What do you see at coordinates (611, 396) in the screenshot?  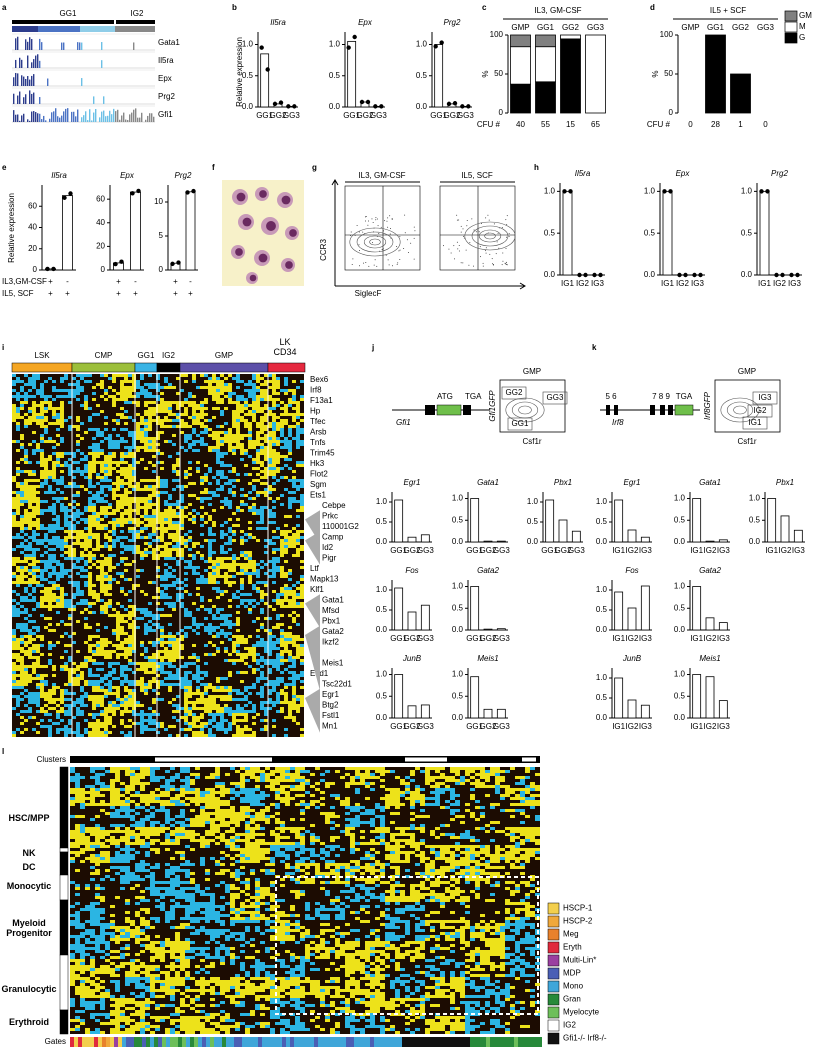 I see `exon-label: 5 6` at bounding box center [611, 396].